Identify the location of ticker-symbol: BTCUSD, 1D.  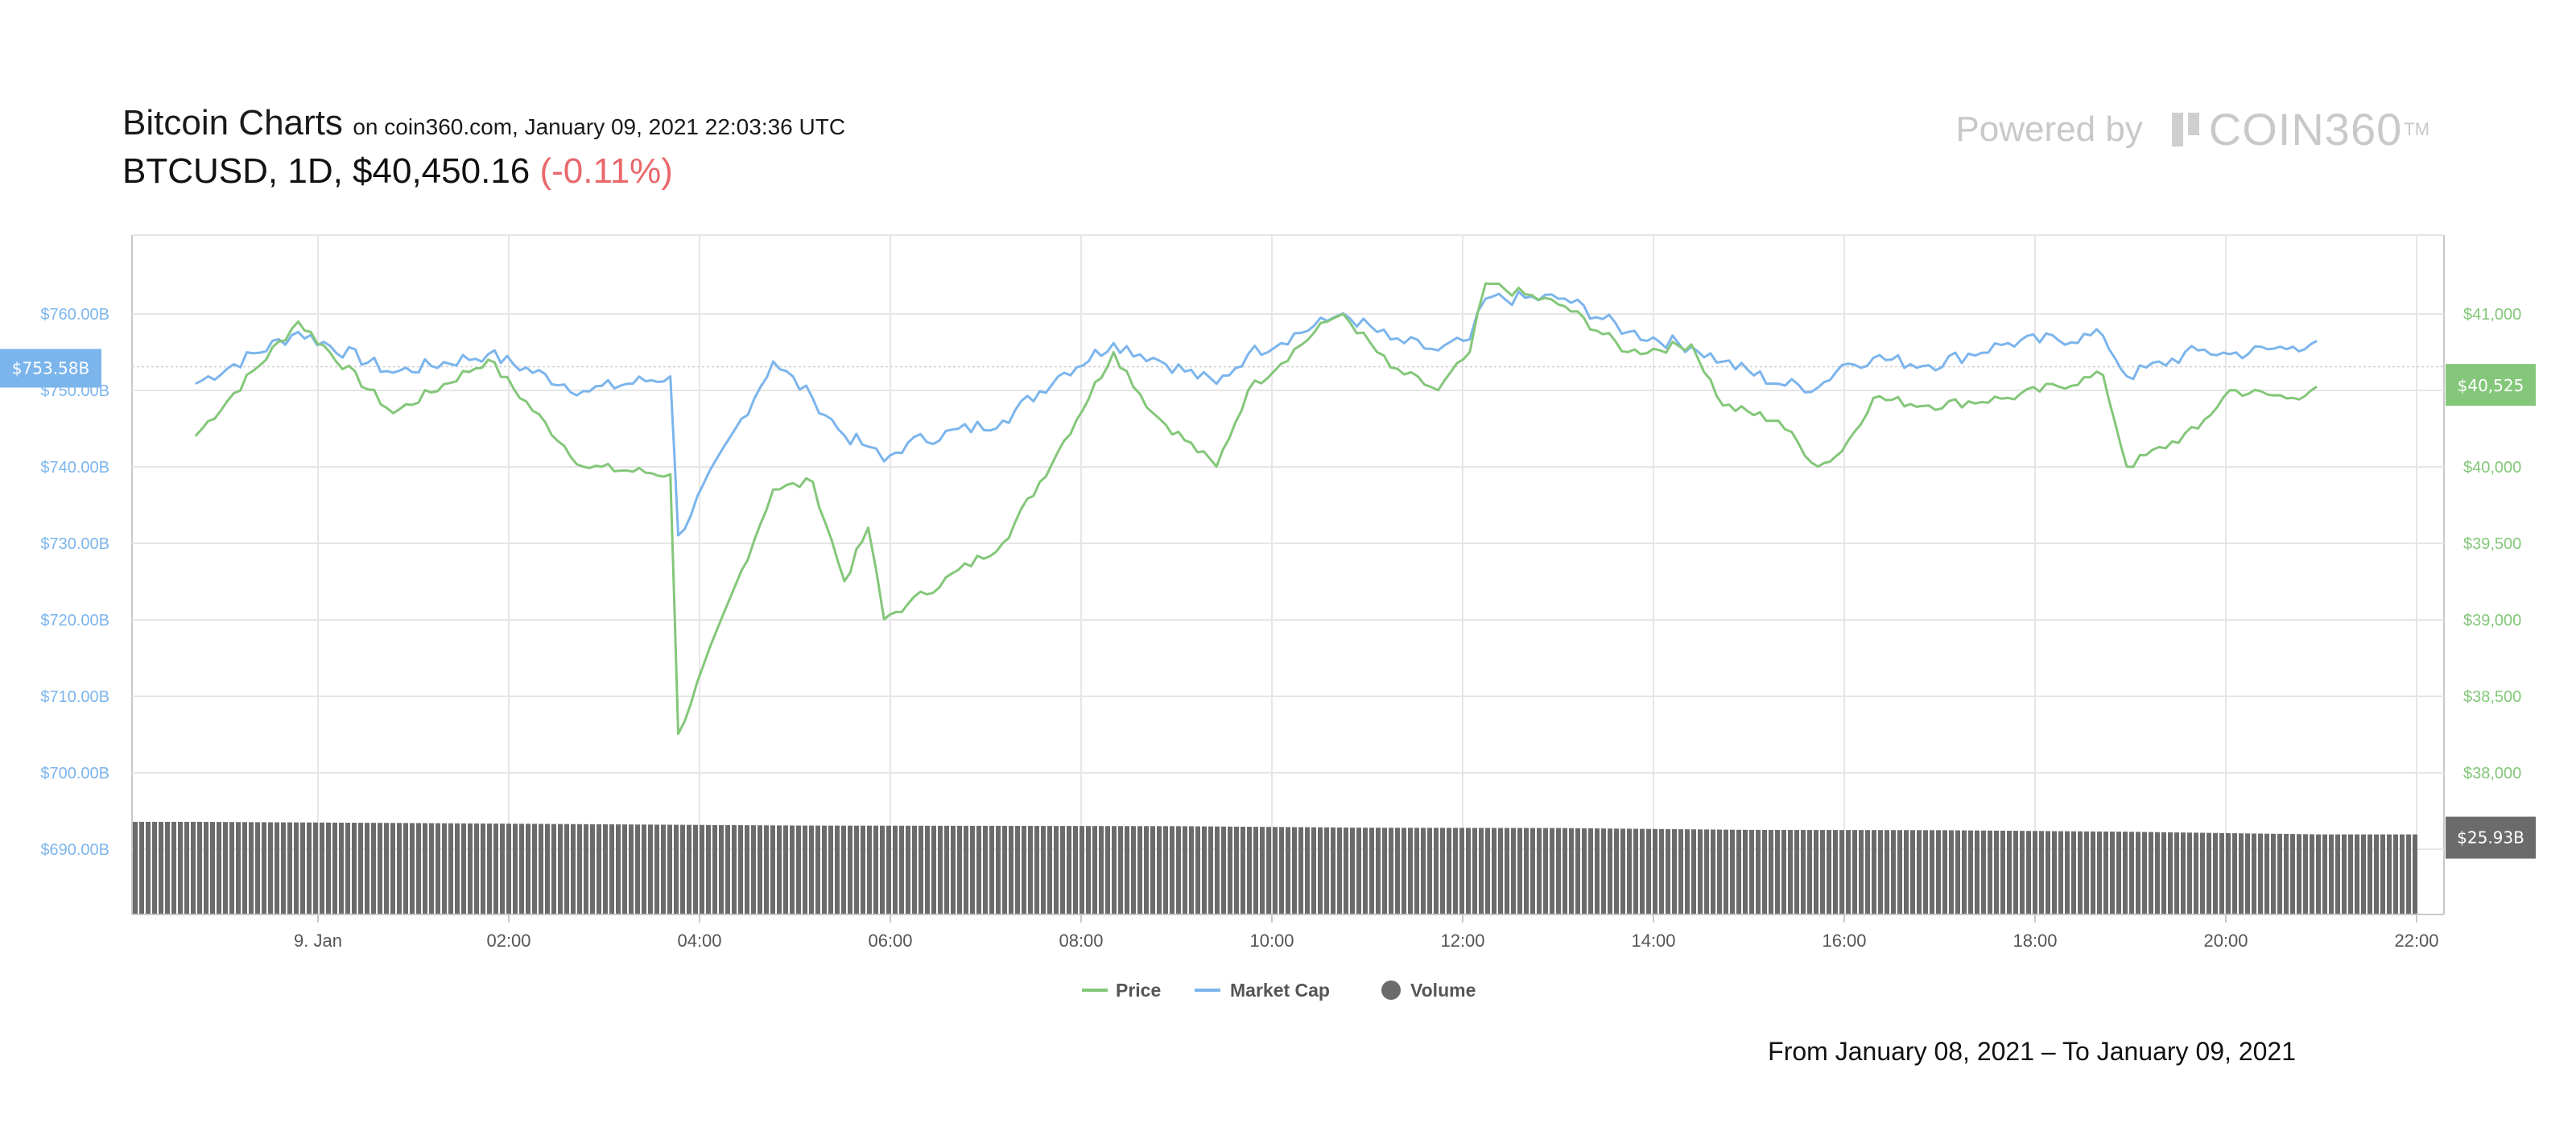
(227, 171).